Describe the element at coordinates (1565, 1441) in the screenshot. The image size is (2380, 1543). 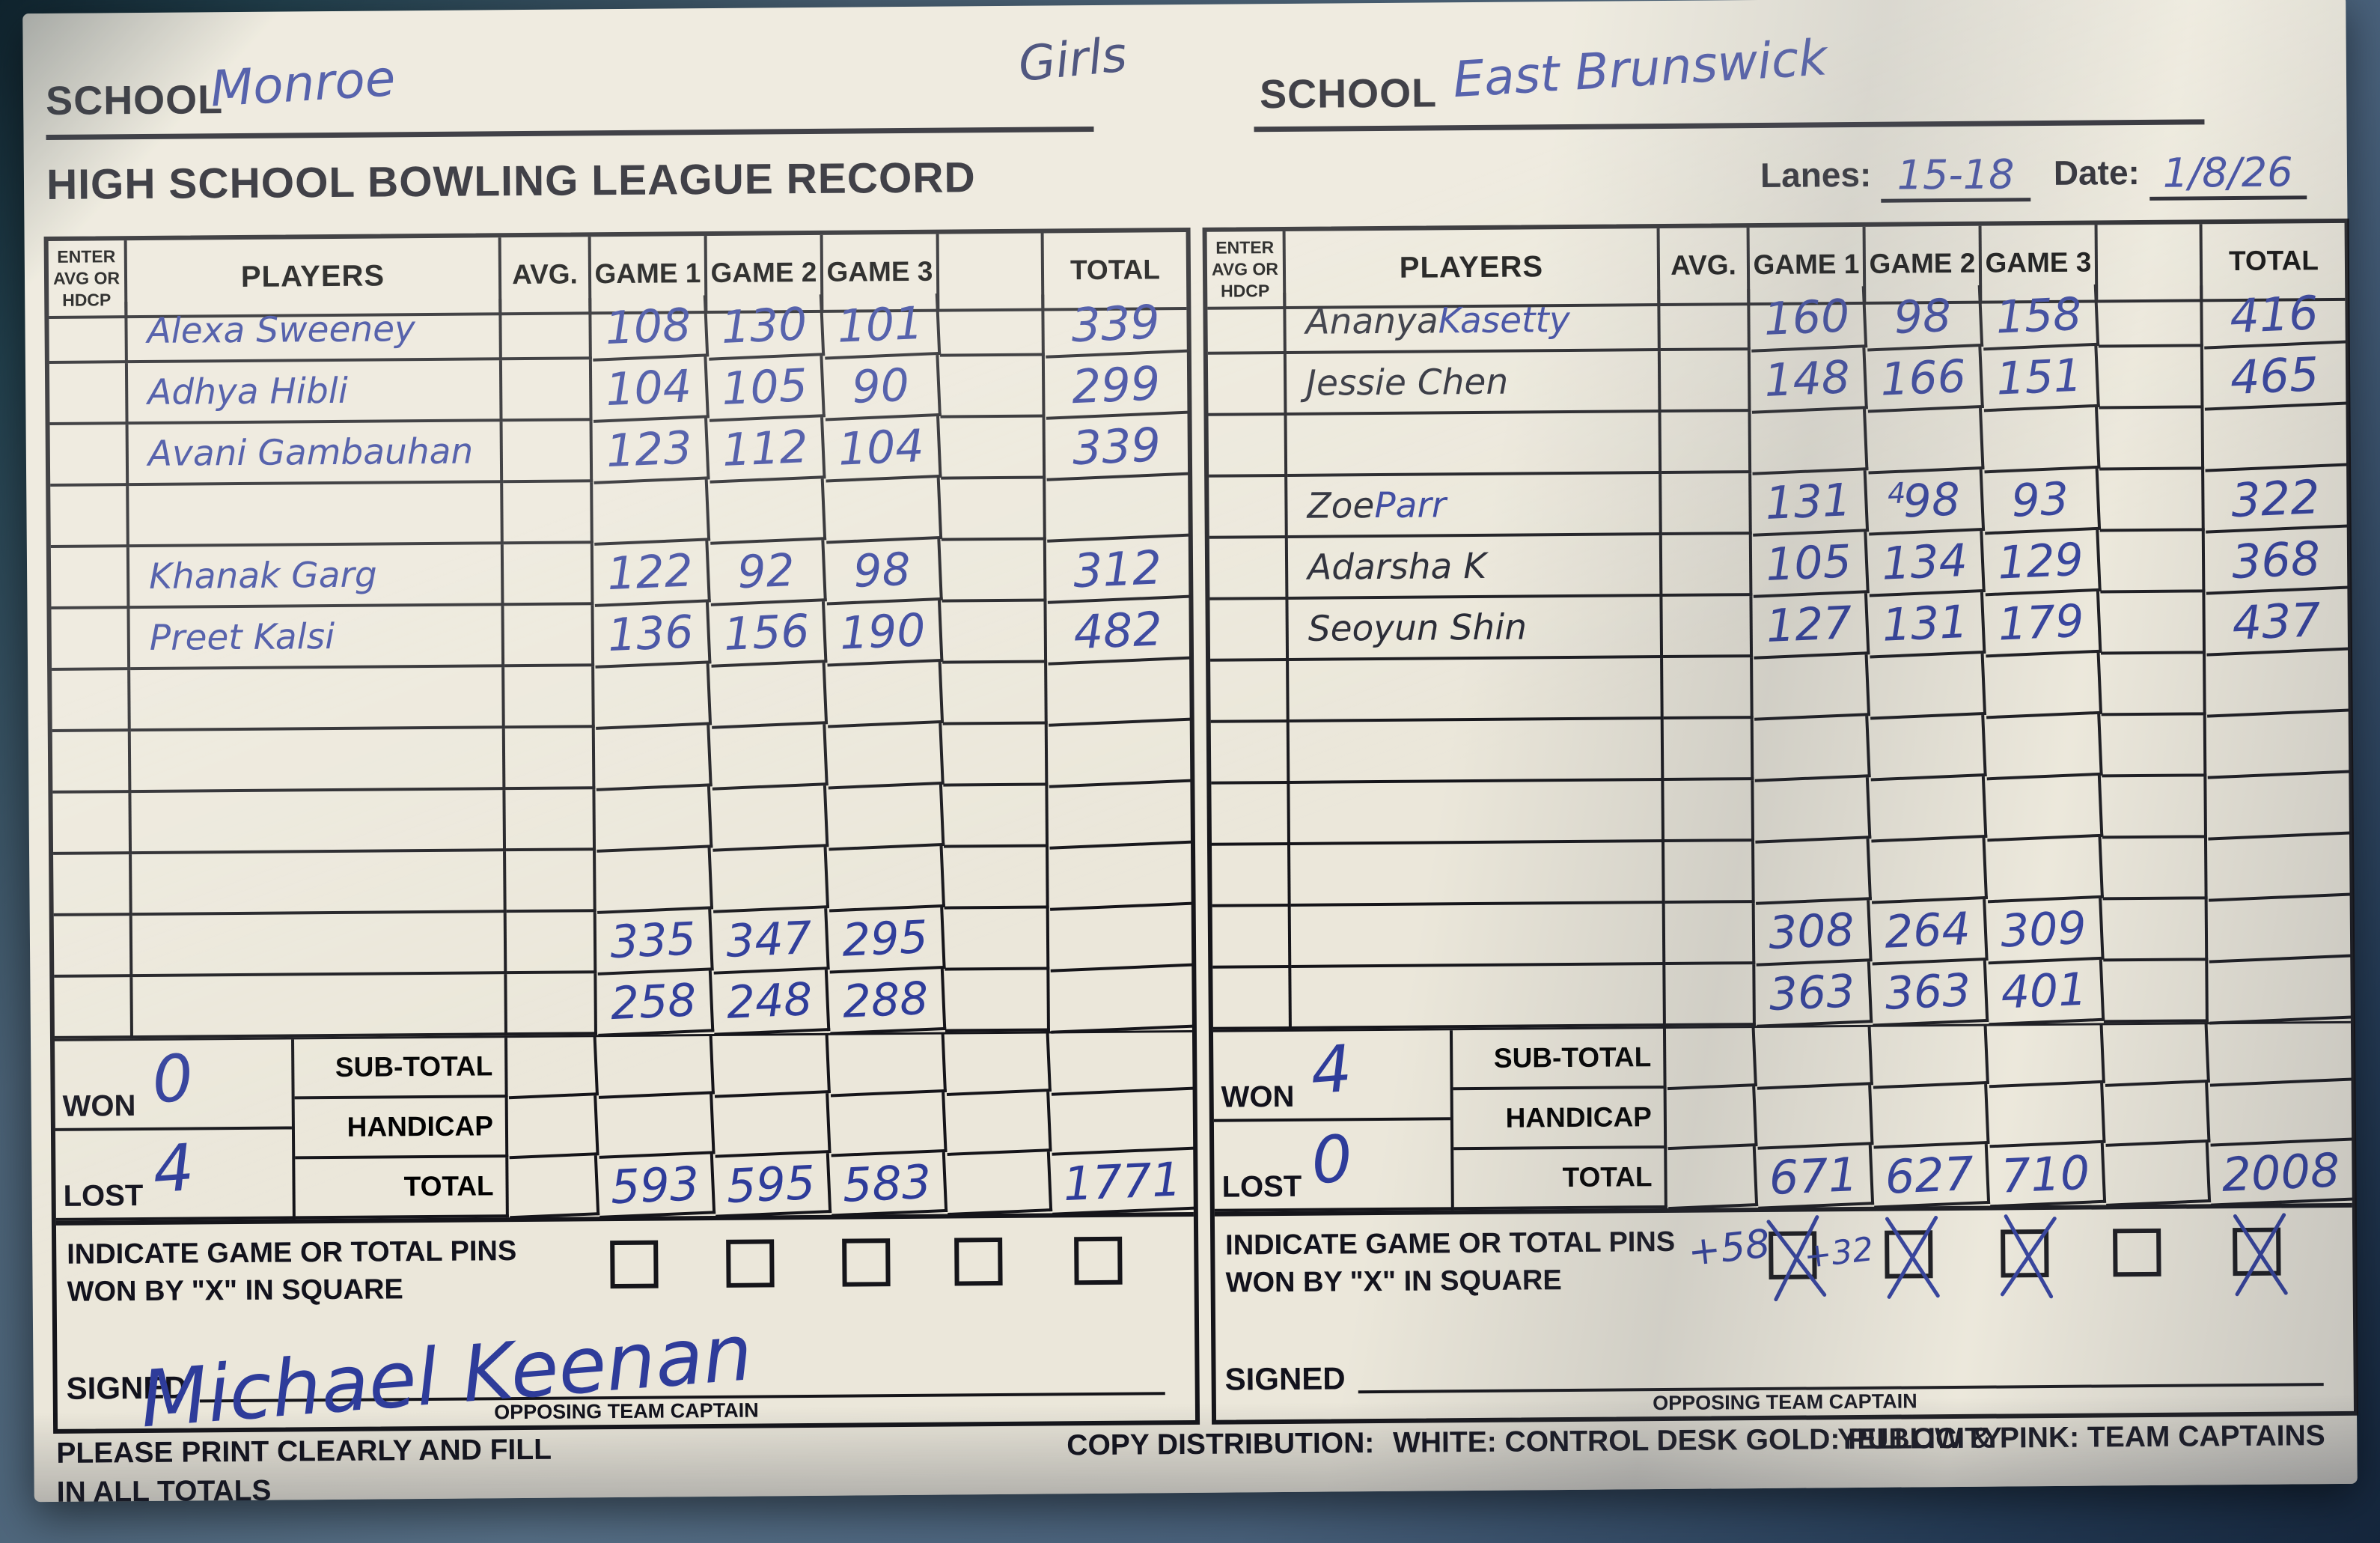
I see `copy-white: WHITE: CONTROL DESK` at that location.